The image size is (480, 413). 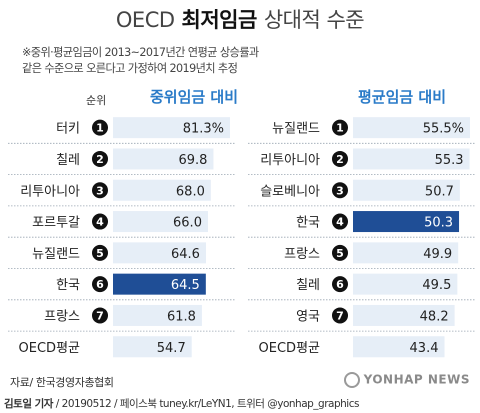 I want to click on value-label: 50.7, so click(x=439, y=191).